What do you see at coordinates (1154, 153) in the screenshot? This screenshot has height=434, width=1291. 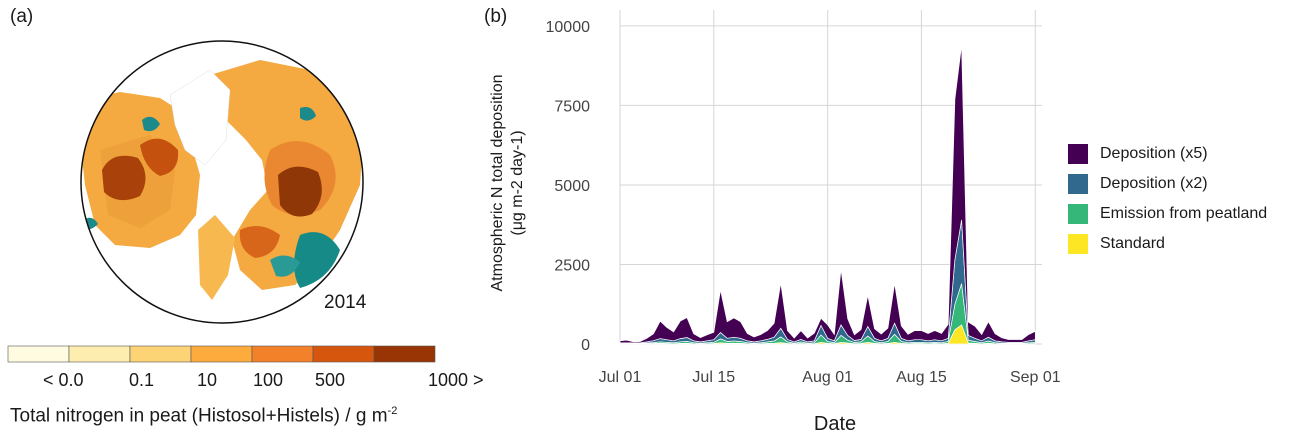 I see `legend-label: Deposition (x5)` at bounding box center [1154, 153].